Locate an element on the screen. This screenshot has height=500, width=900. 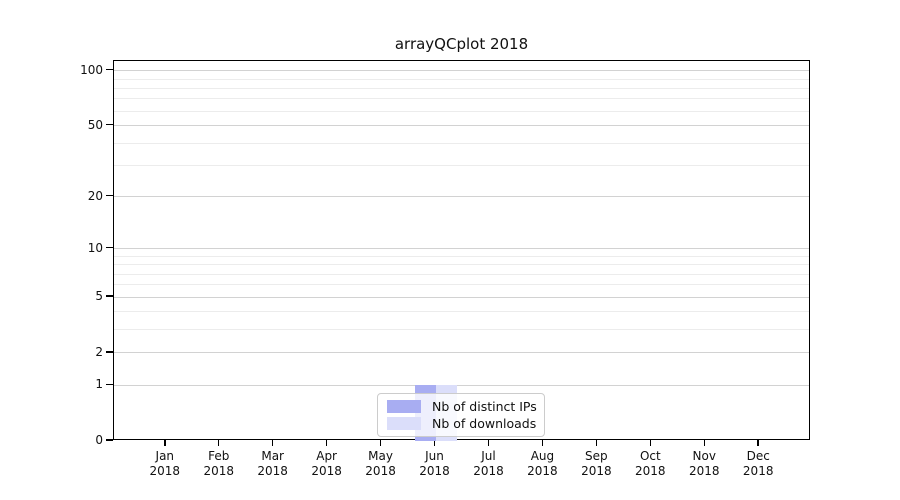
y-tick-label: 0 is located at coordinates (99, 440).